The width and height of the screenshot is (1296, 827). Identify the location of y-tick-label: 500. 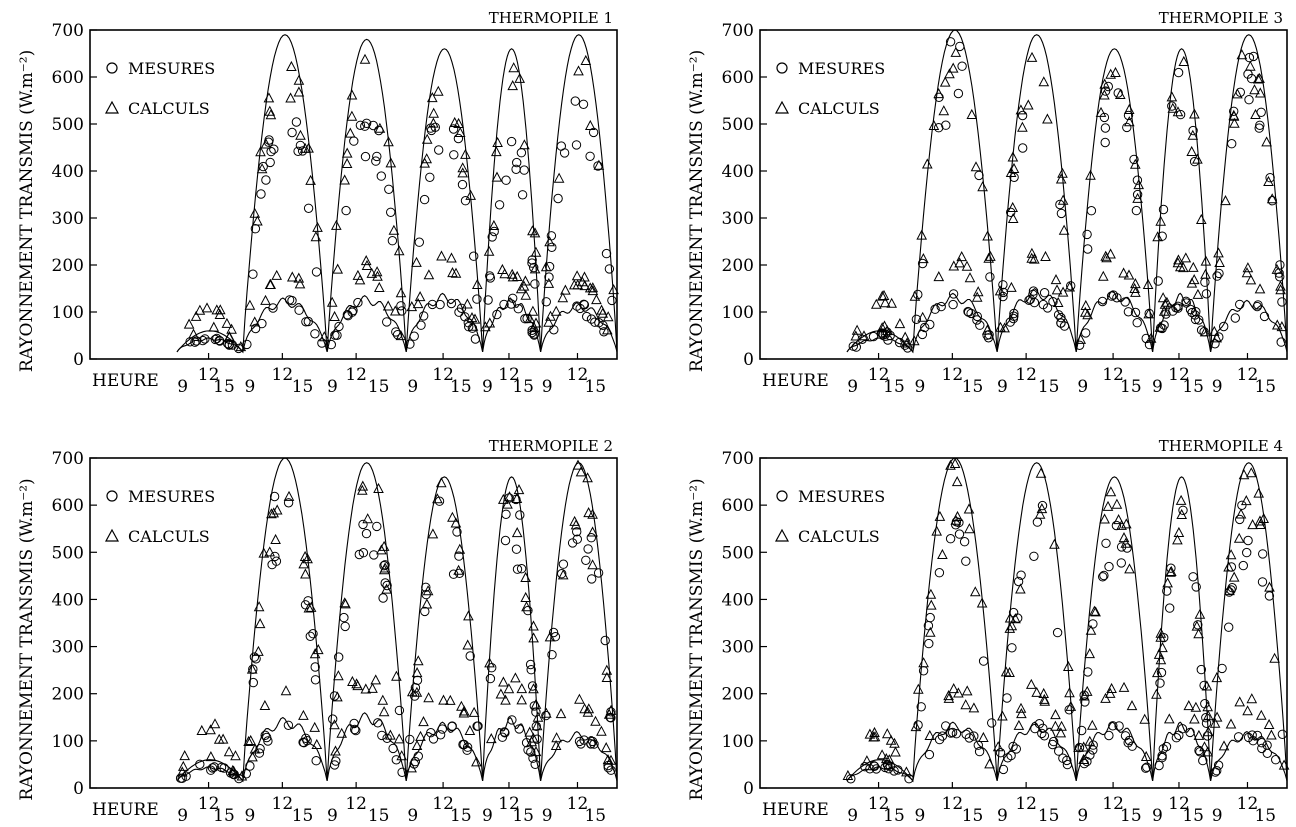
(738, 125).